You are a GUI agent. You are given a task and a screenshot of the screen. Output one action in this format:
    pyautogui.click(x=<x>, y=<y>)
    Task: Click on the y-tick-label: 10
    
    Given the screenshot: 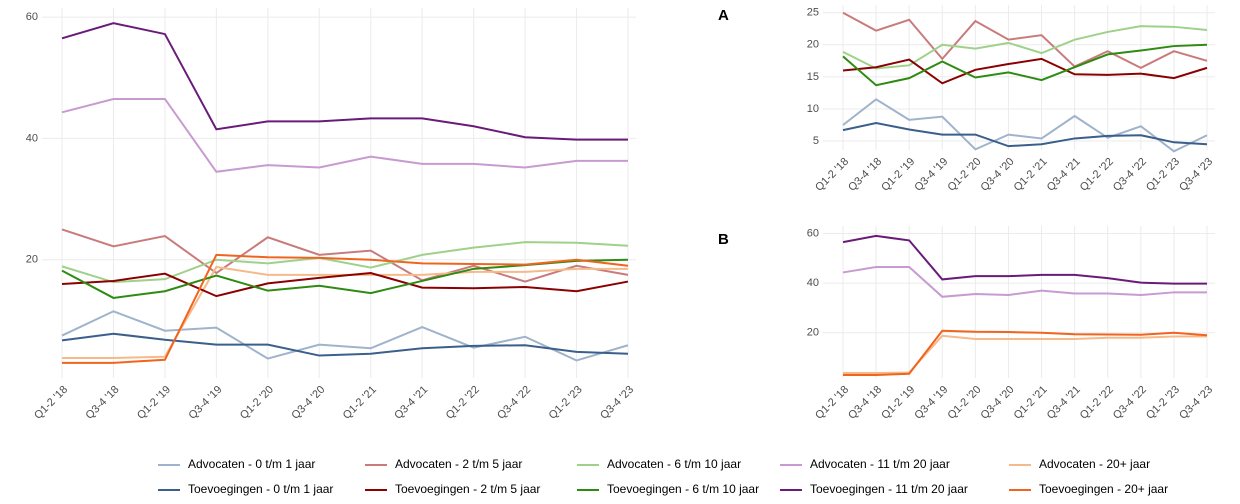 What is the action you would take?
    pyautogui.click(x=813, y=109)
    